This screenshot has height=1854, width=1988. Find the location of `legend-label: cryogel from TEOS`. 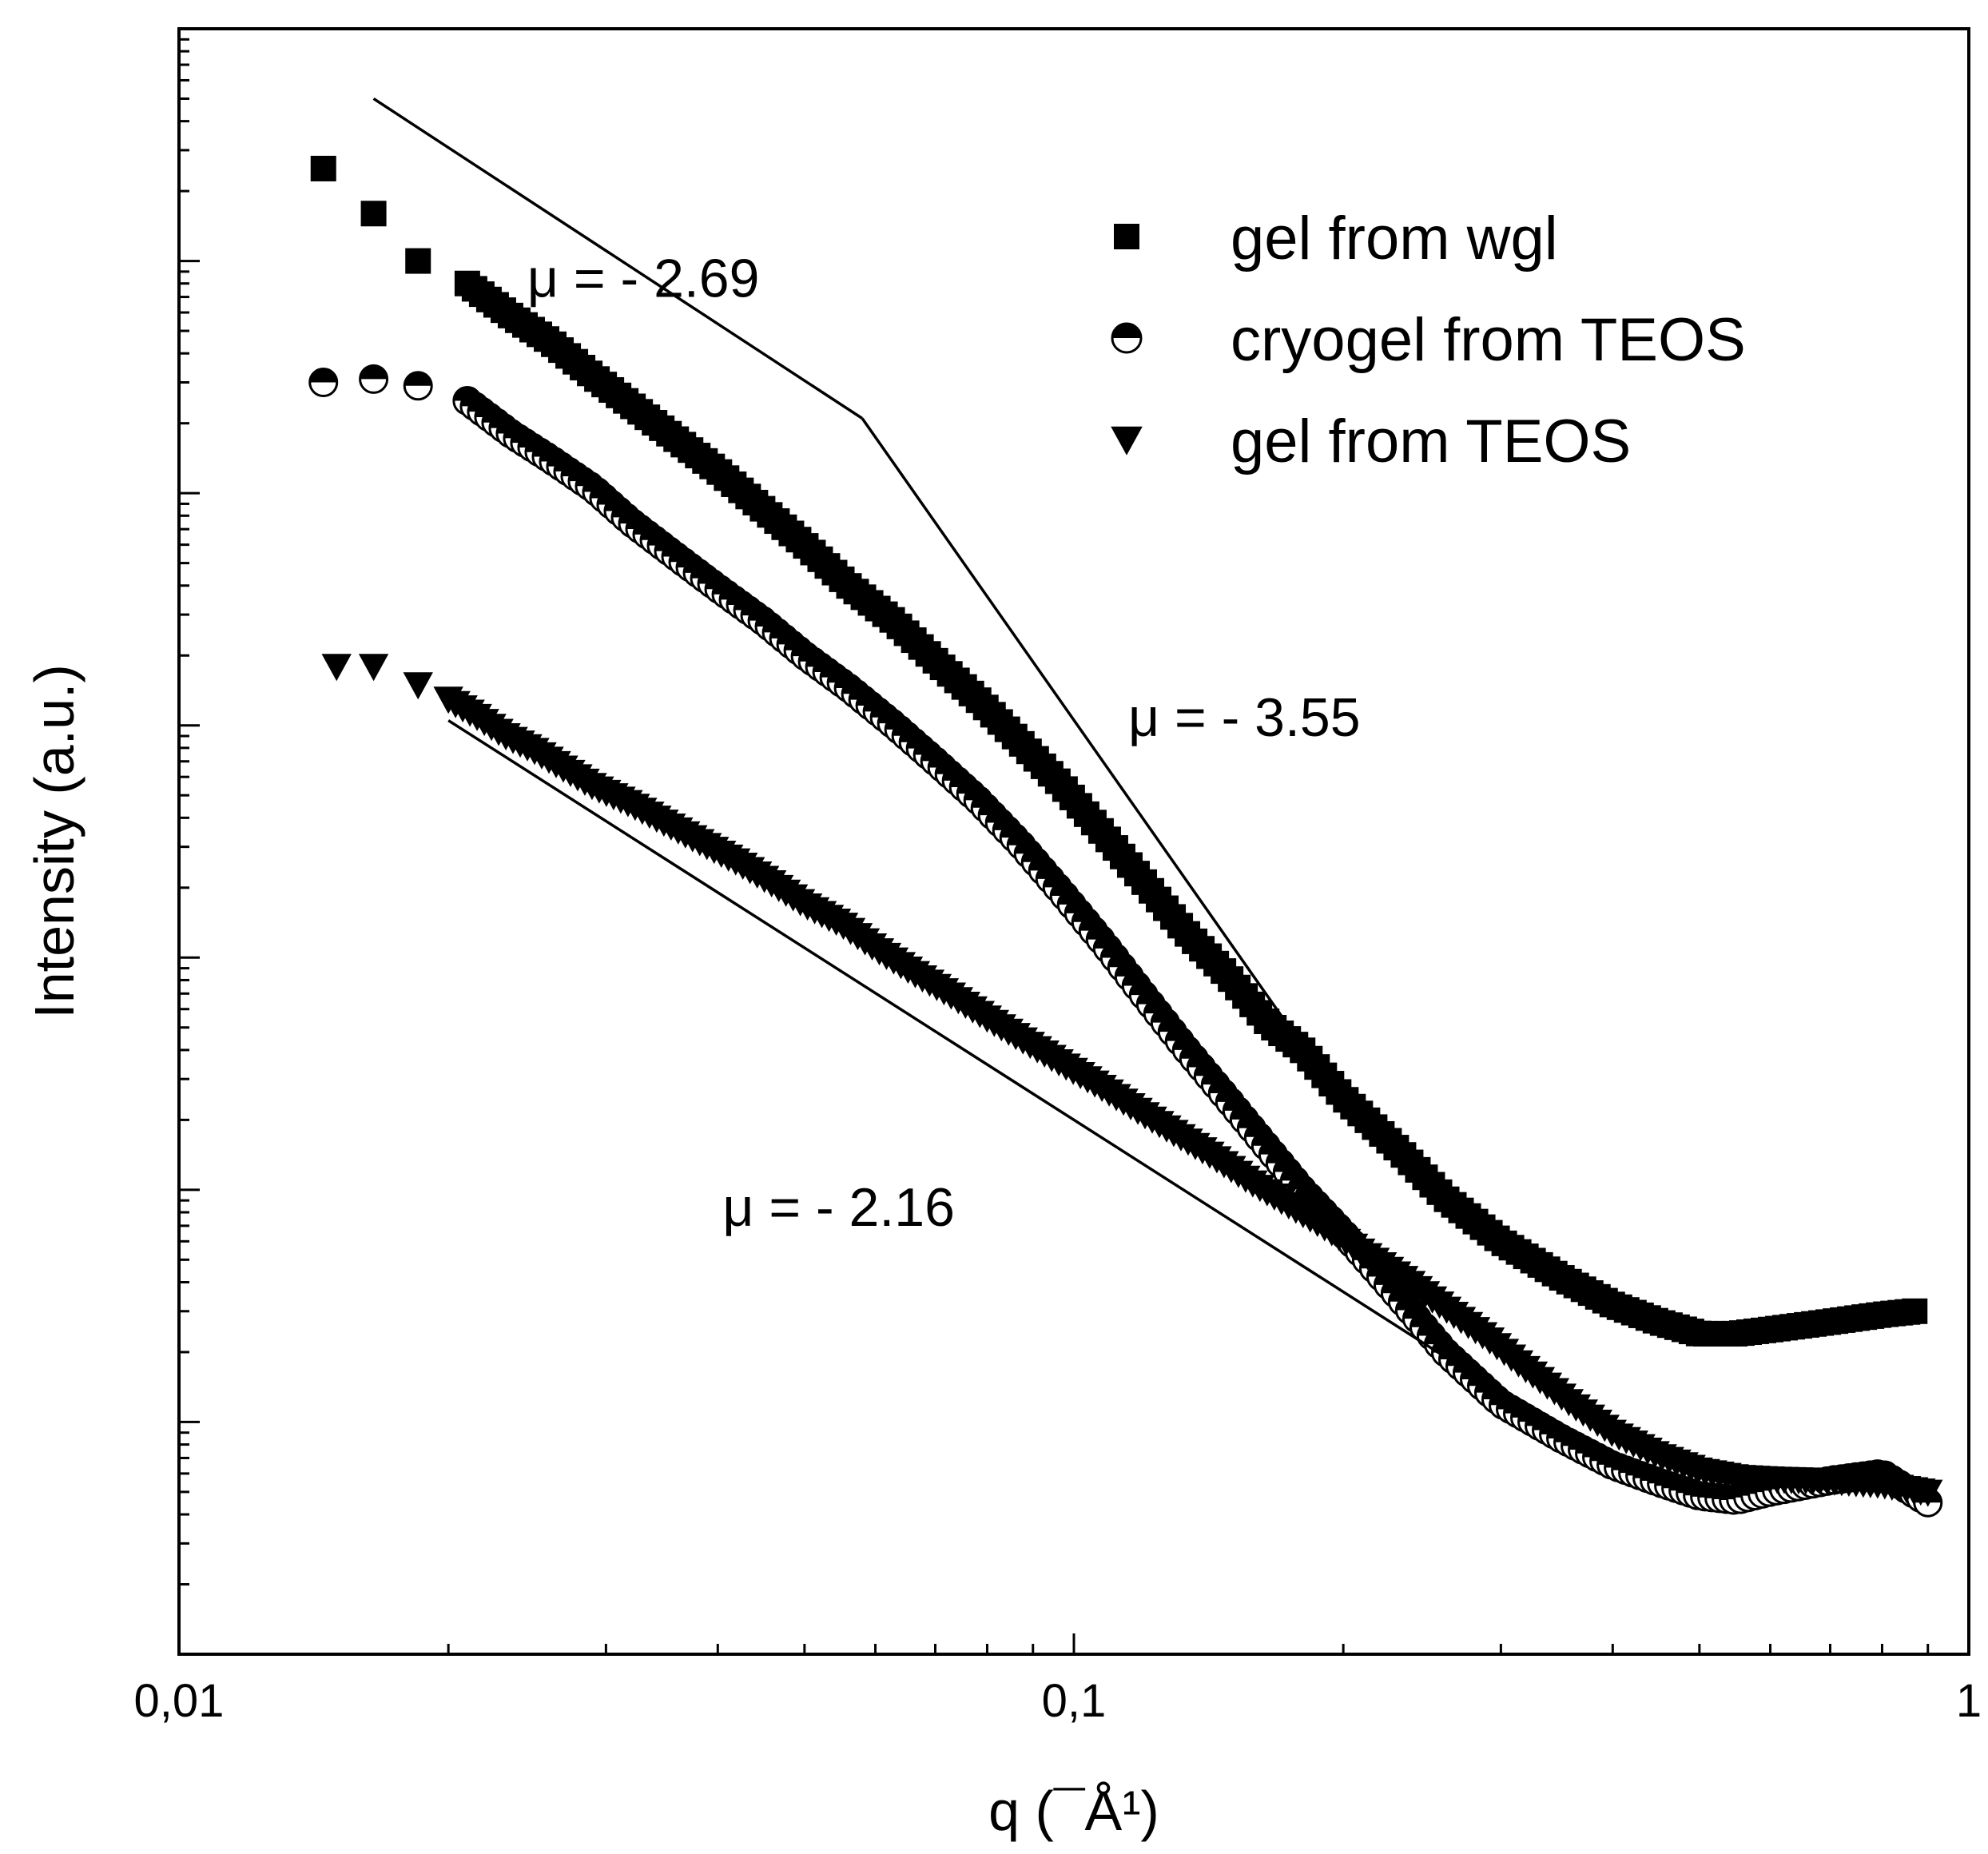

legend-label: cryogel from TEOS is located at coordinates (1488, 340).